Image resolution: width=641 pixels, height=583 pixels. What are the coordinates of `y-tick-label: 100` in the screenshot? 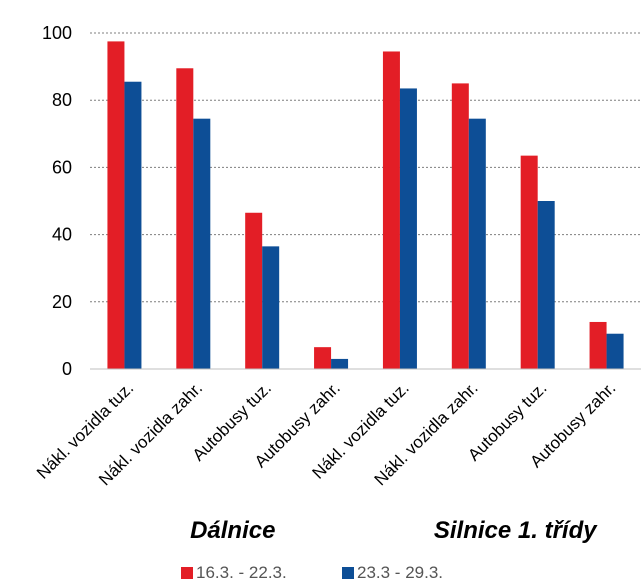 It's located at (57, 33).